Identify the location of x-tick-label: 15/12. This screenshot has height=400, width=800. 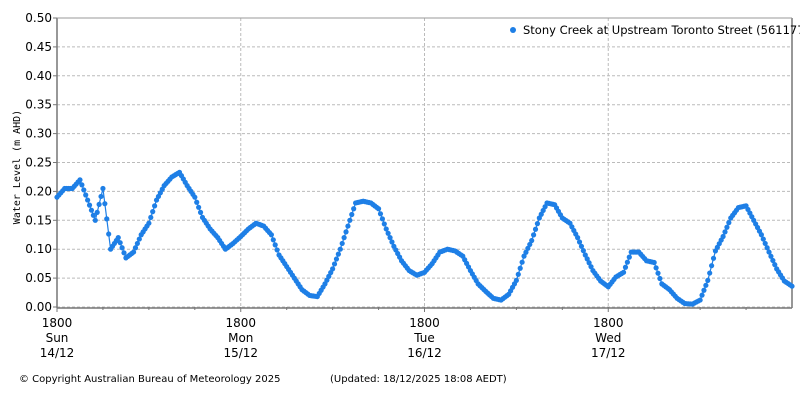
(240, 353).